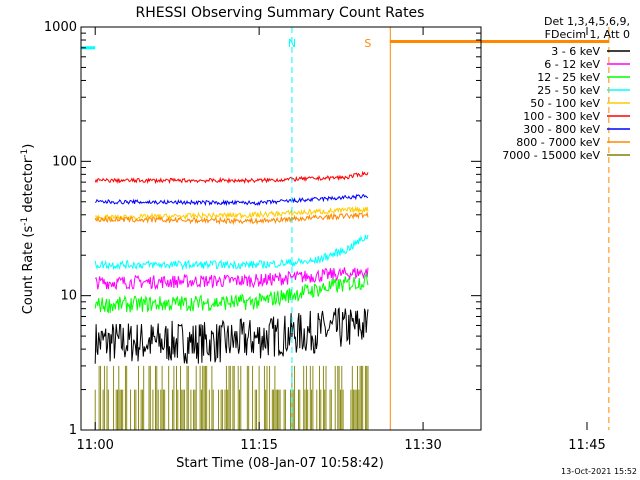  What do you see at coordinates (28, 187) in the screenshot?
I see `y-axis-label-part-3: detector` at bounding box center [28, 187].